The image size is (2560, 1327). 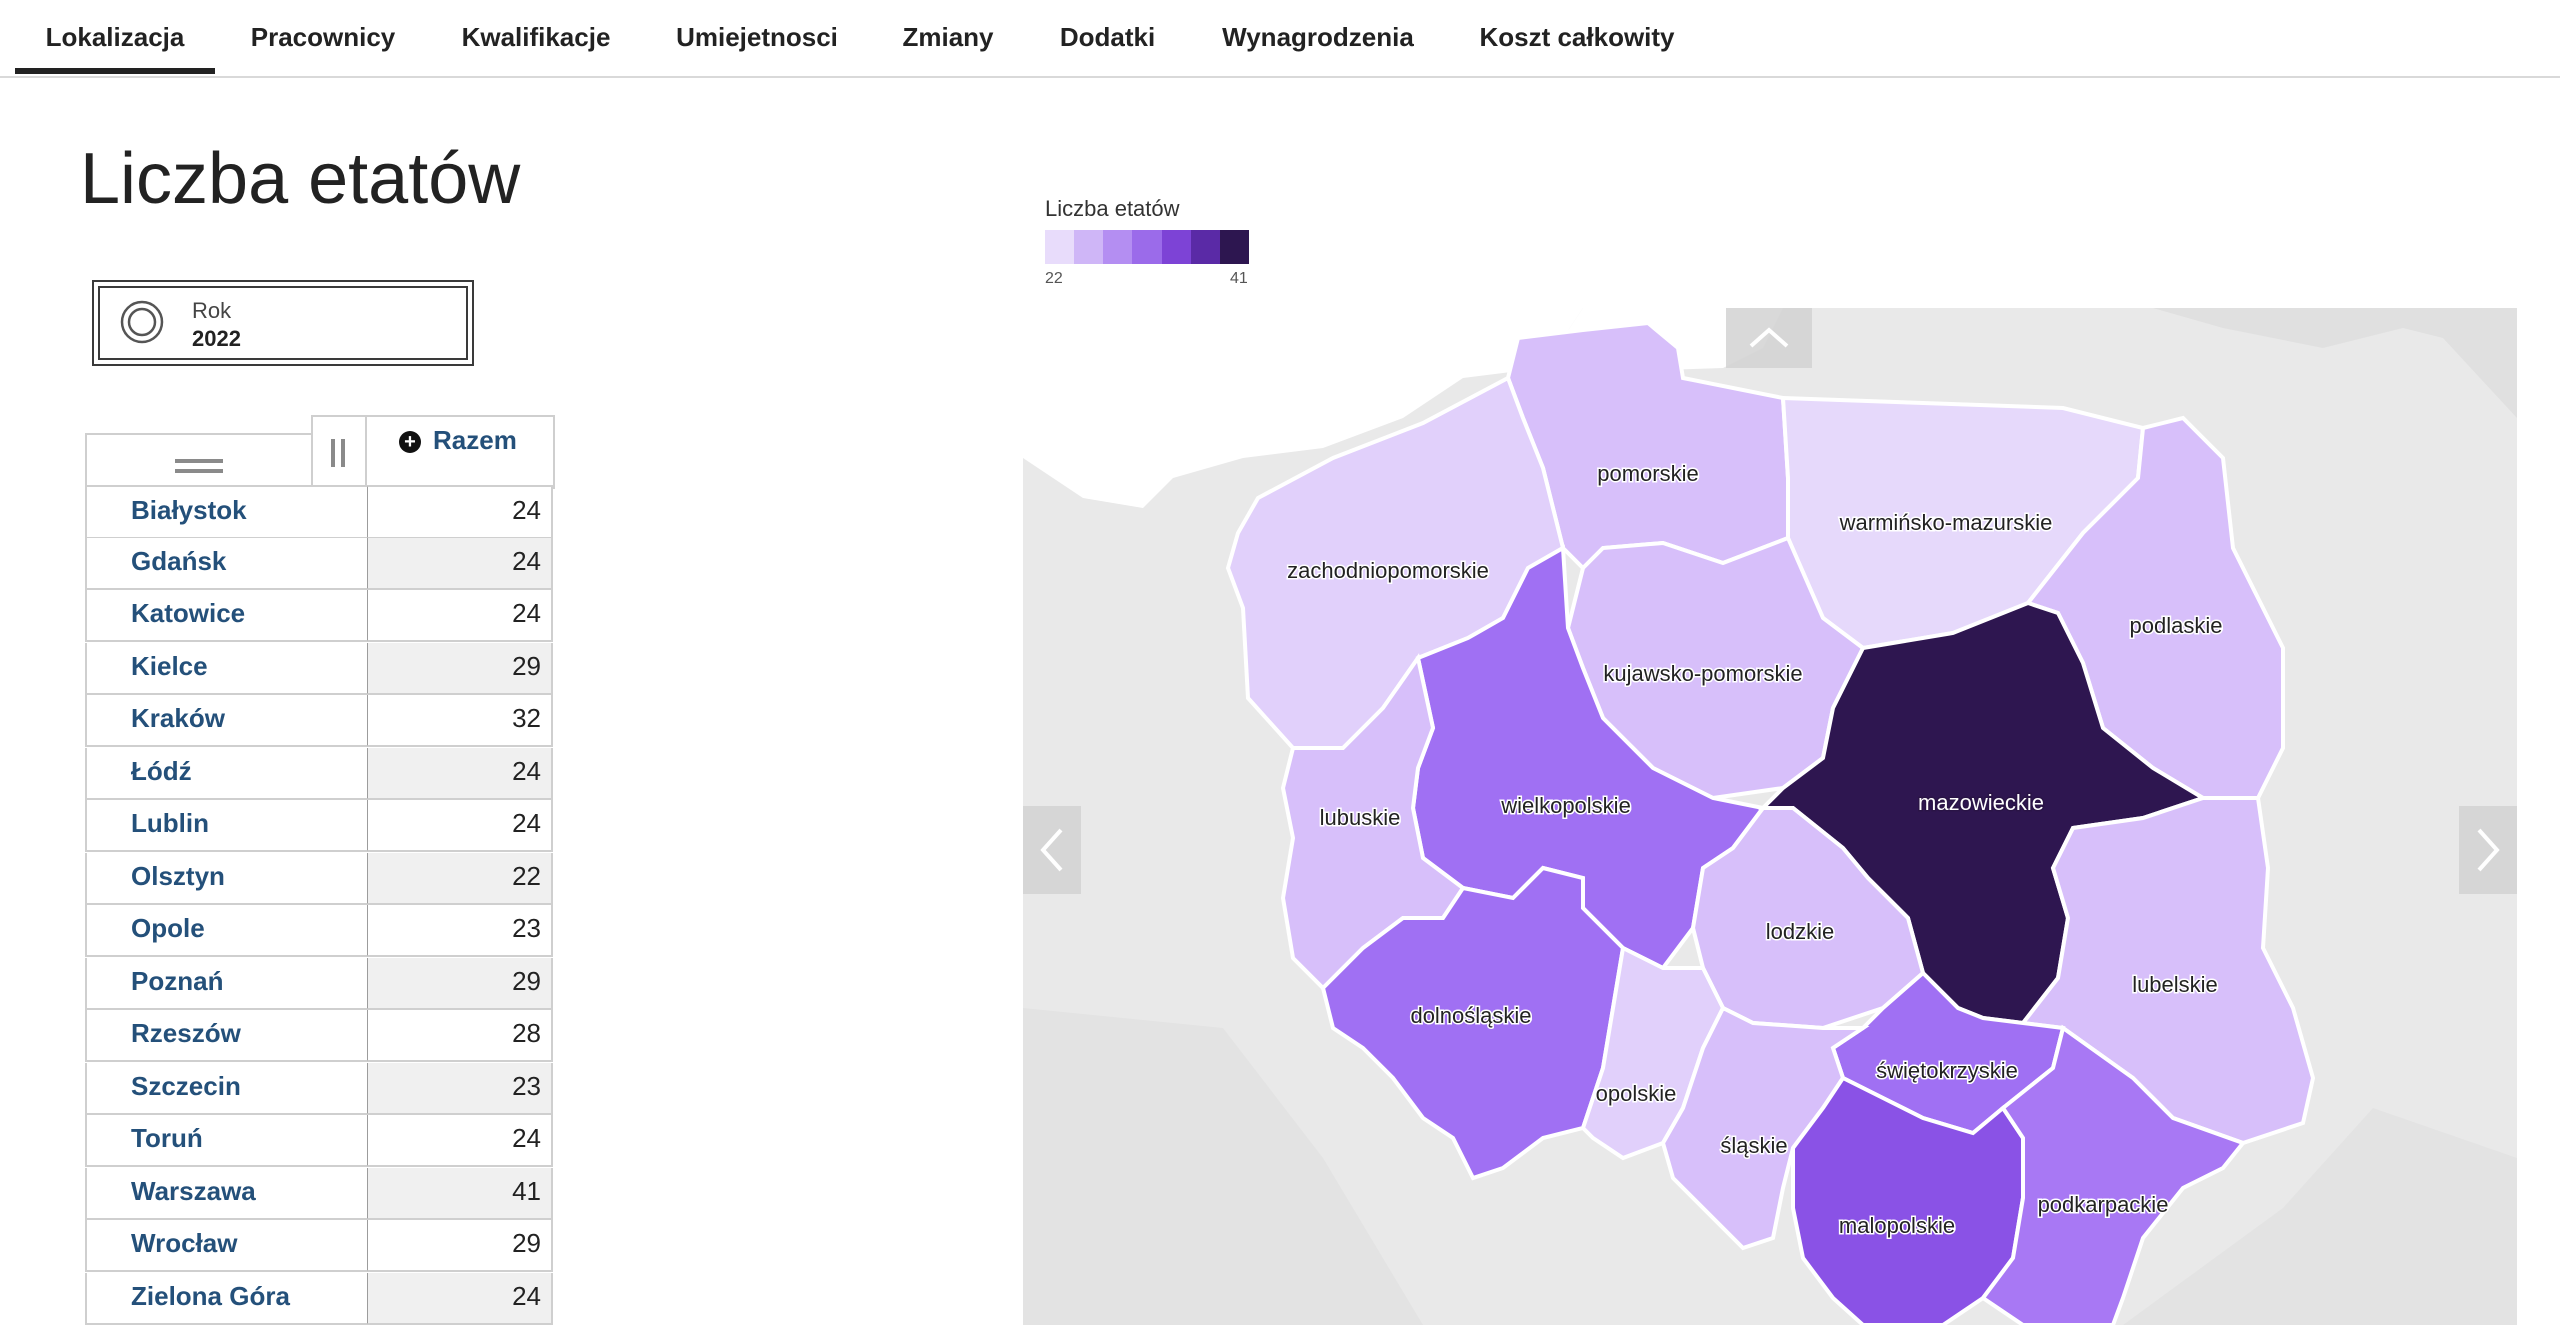 I want to click on city-name: Olsztyn, so click(x=178, y=875).